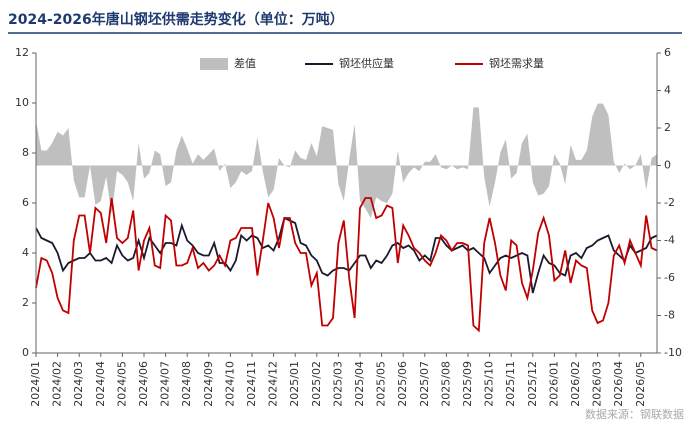 The width and height of the screenshot is (690, 432). Describe the element at coordinates (575, 384) in the screenshot. I see `x-tick-label: 2026/02` at that location.